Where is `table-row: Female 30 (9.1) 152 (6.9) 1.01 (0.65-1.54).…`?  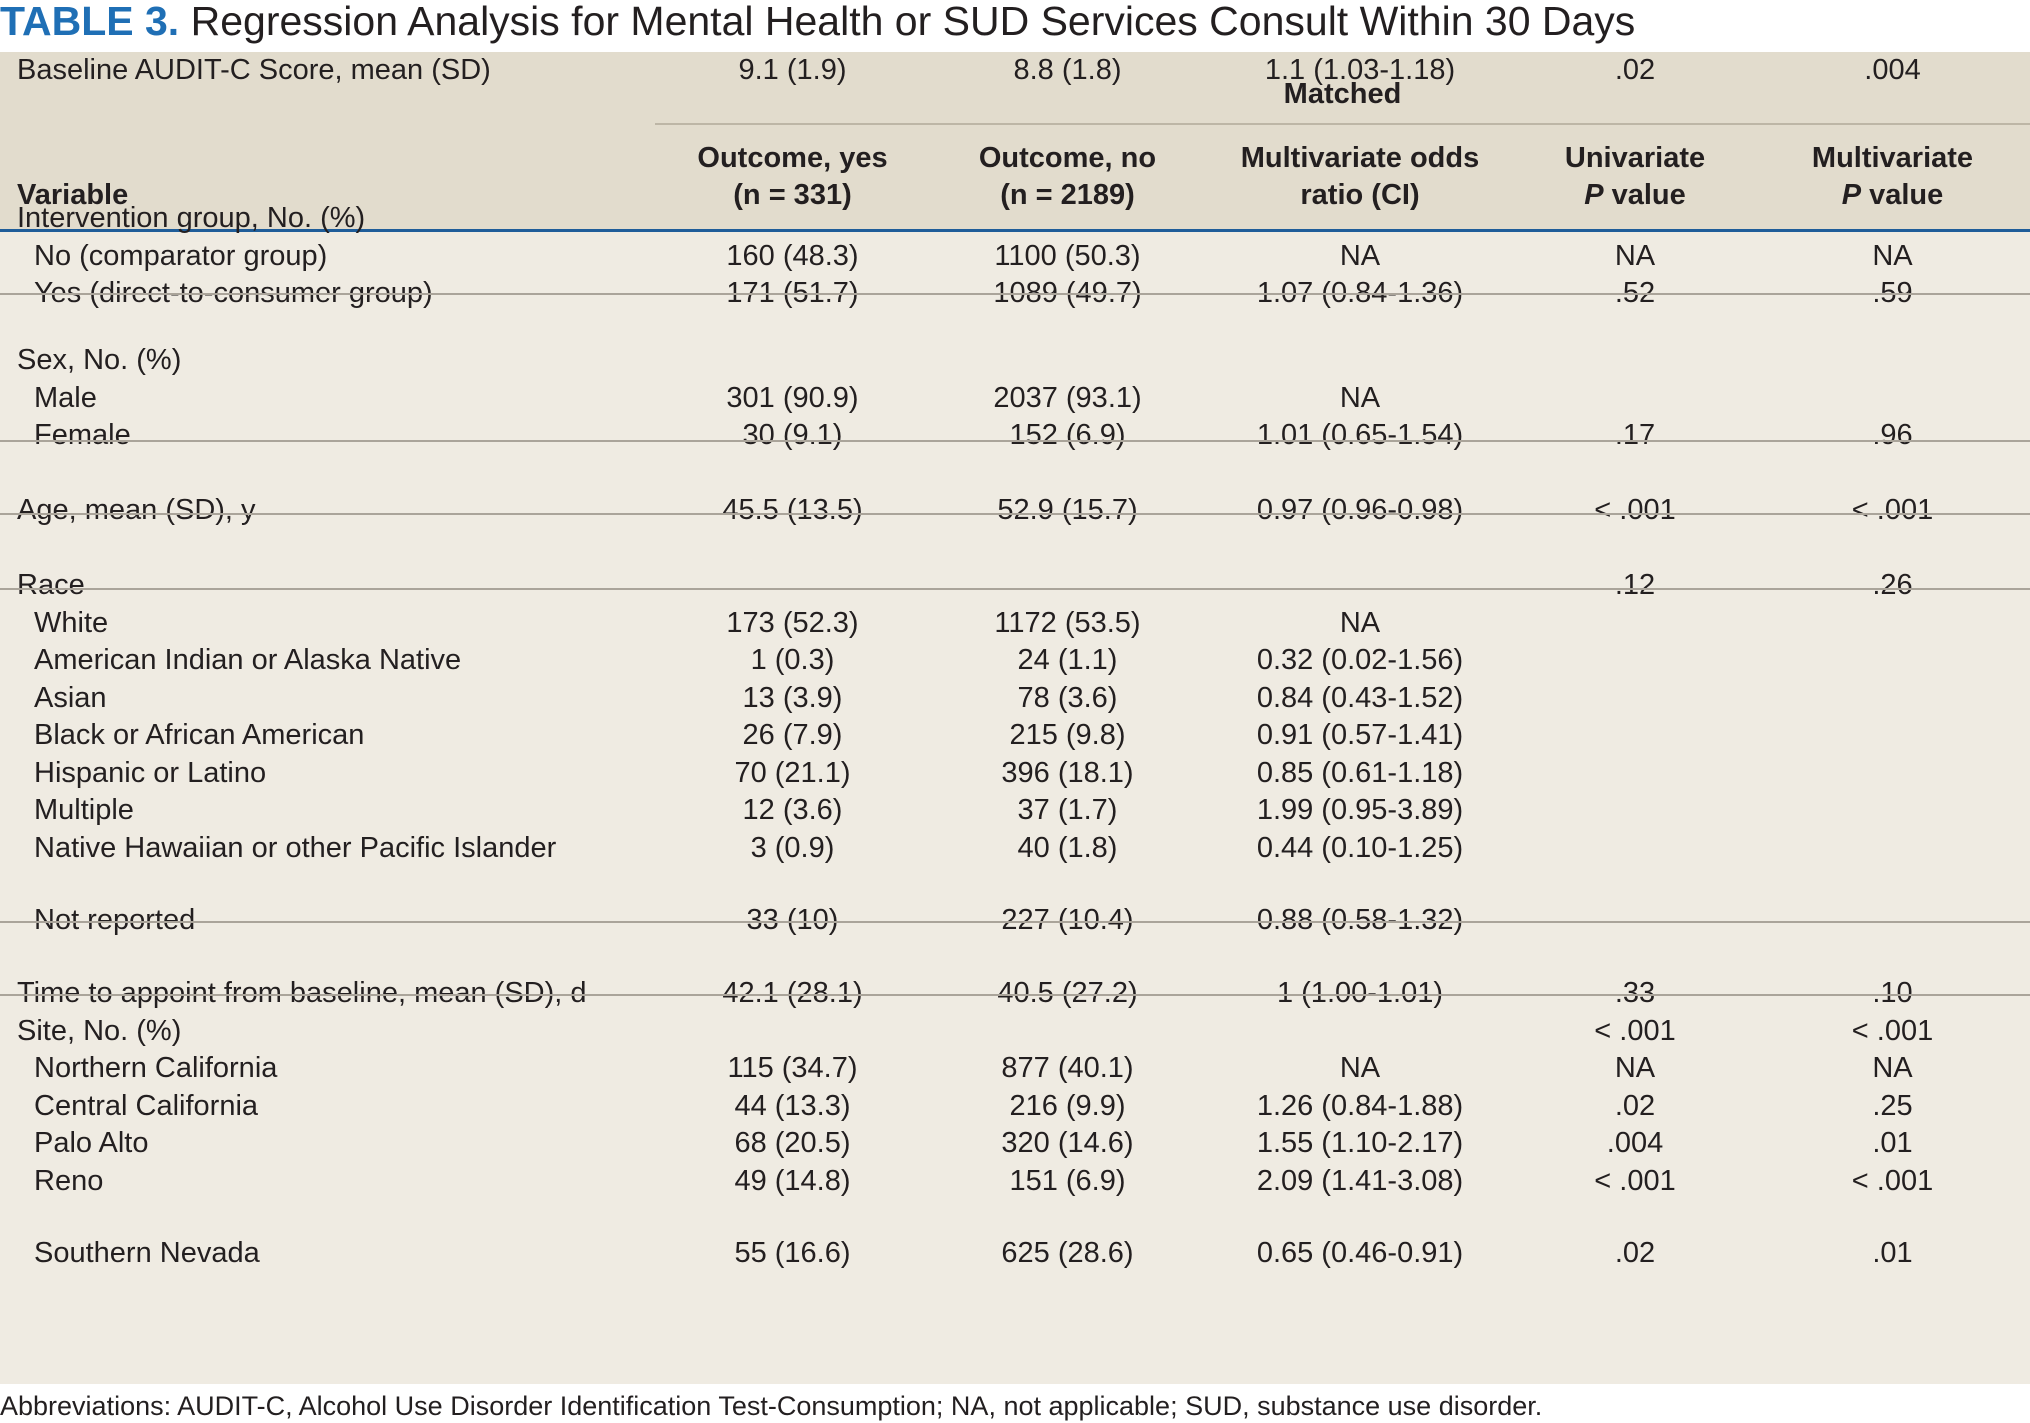
table-row: Female 30 (9.1) 152 (6.9) 1.01 (0.65-1.54).… is located at coordinates (1015, 436).